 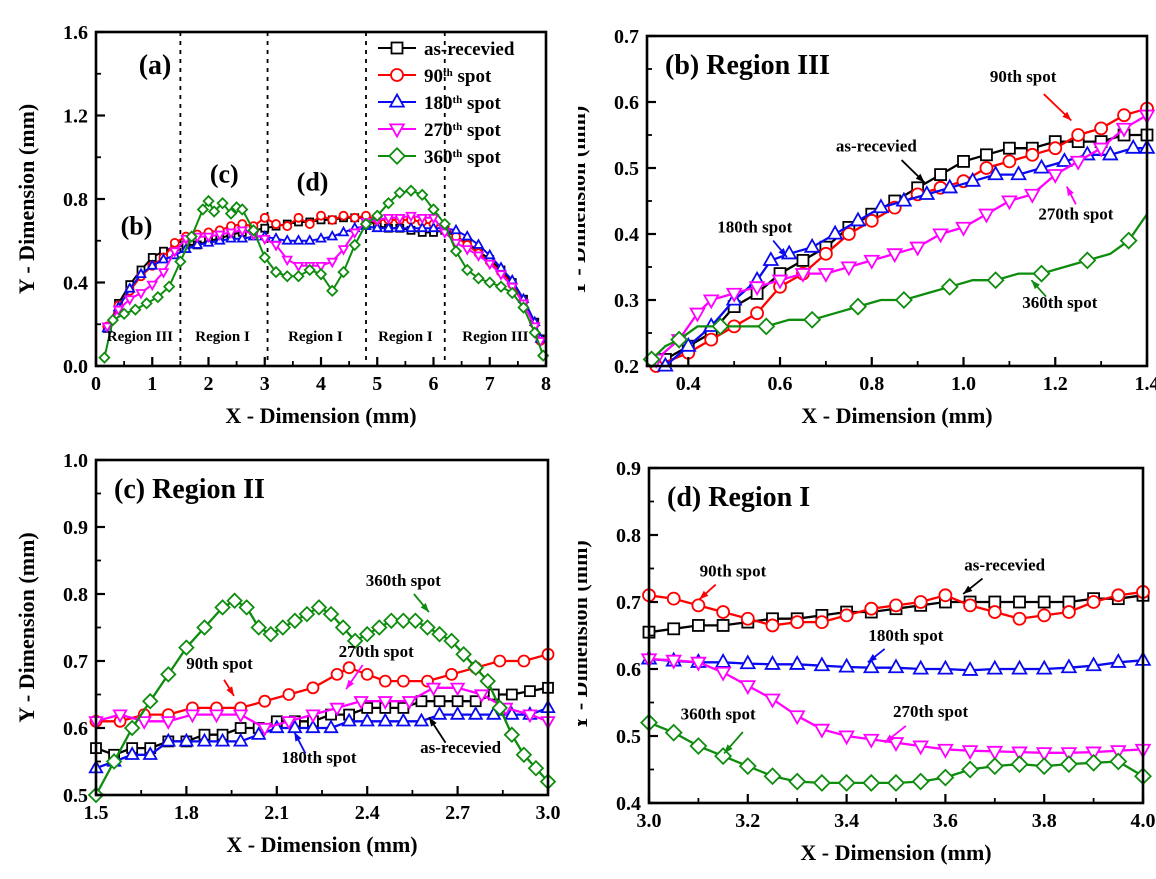 I want to click on legend-item-as-recevied: as-recevied, so click(x=446, y=49).